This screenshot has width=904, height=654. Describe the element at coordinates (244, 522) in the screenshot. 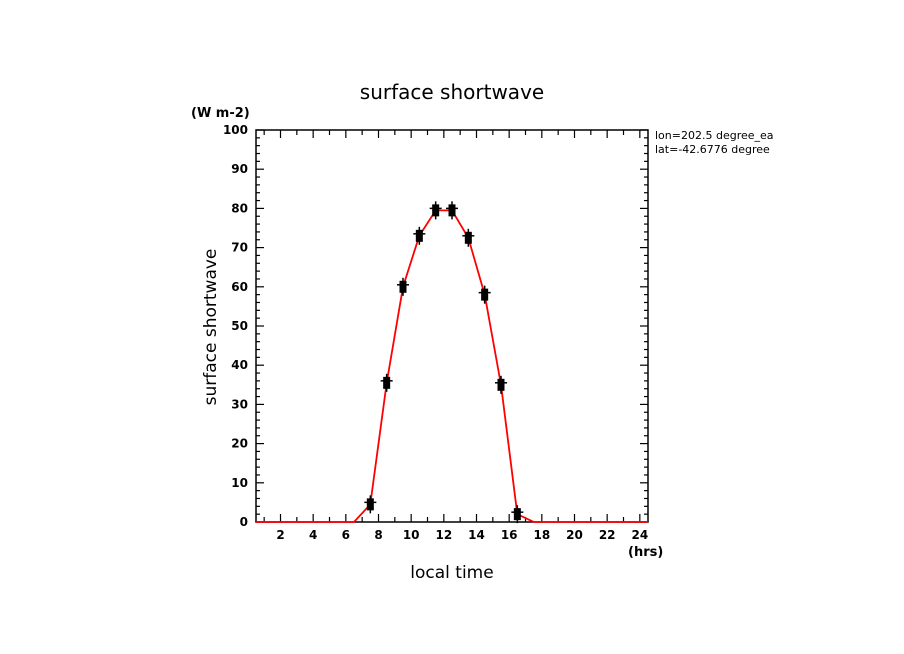

I see `y-tick-label: 0` at that location.